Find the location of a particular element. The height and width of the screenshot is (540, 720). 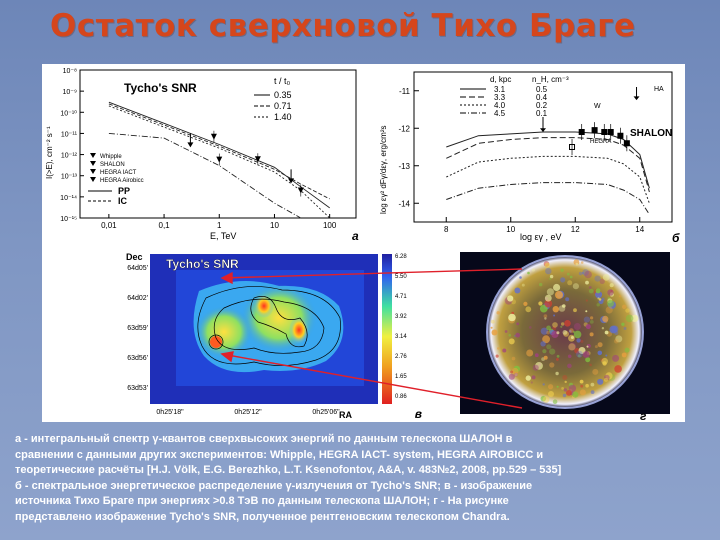

panel-d-xray-image: г is located at coordinates (562, 333).